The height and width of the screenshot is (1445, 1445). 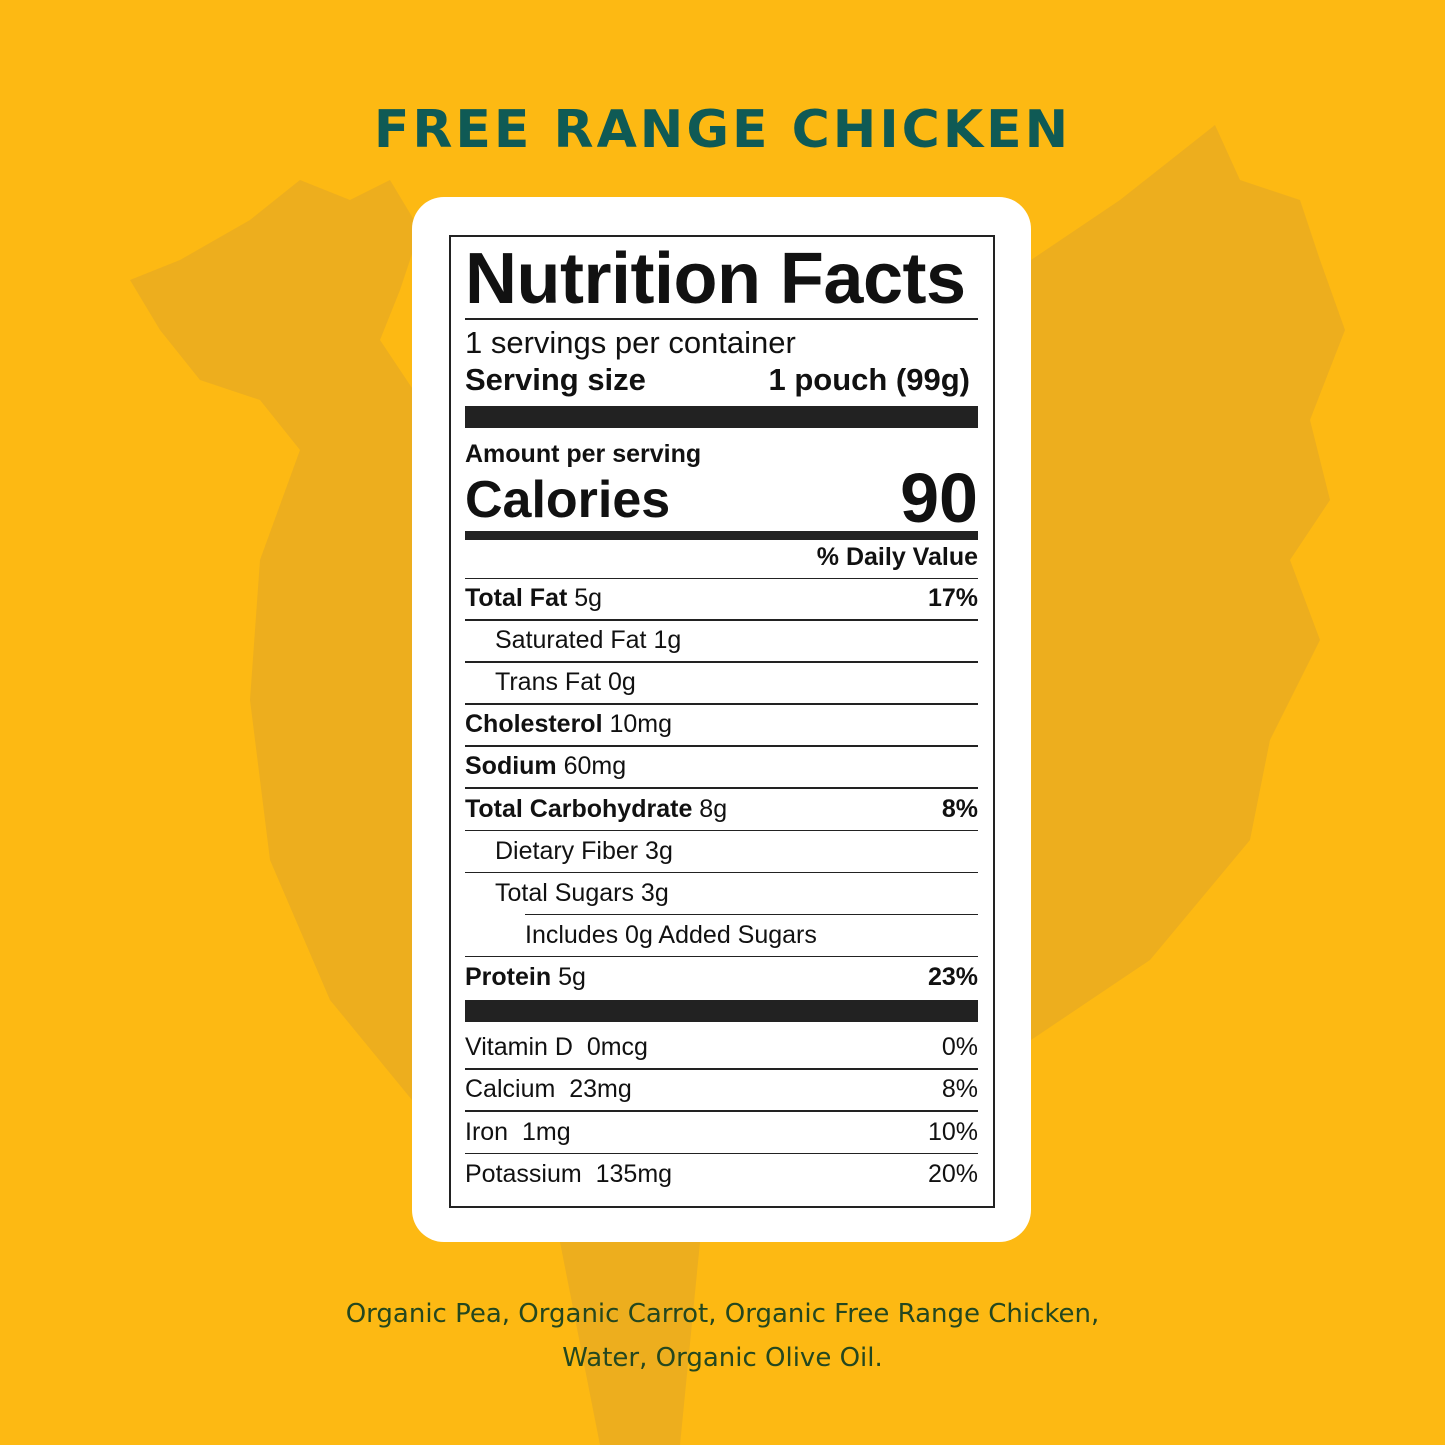 I want to click on vitamin-name: Calcium, so click(x=510, y=1089).